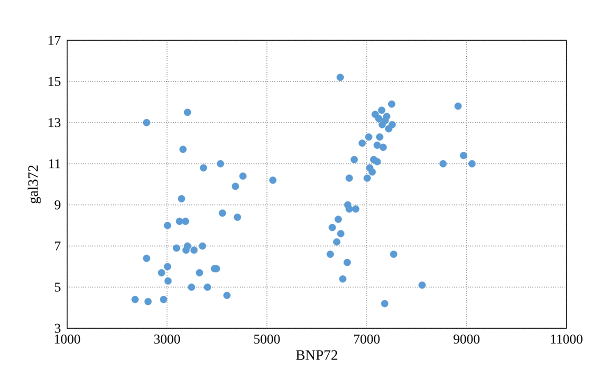 This screenshot has width=600, height=388. I want to click on x-tick-label: 7000, so click(367, 339).